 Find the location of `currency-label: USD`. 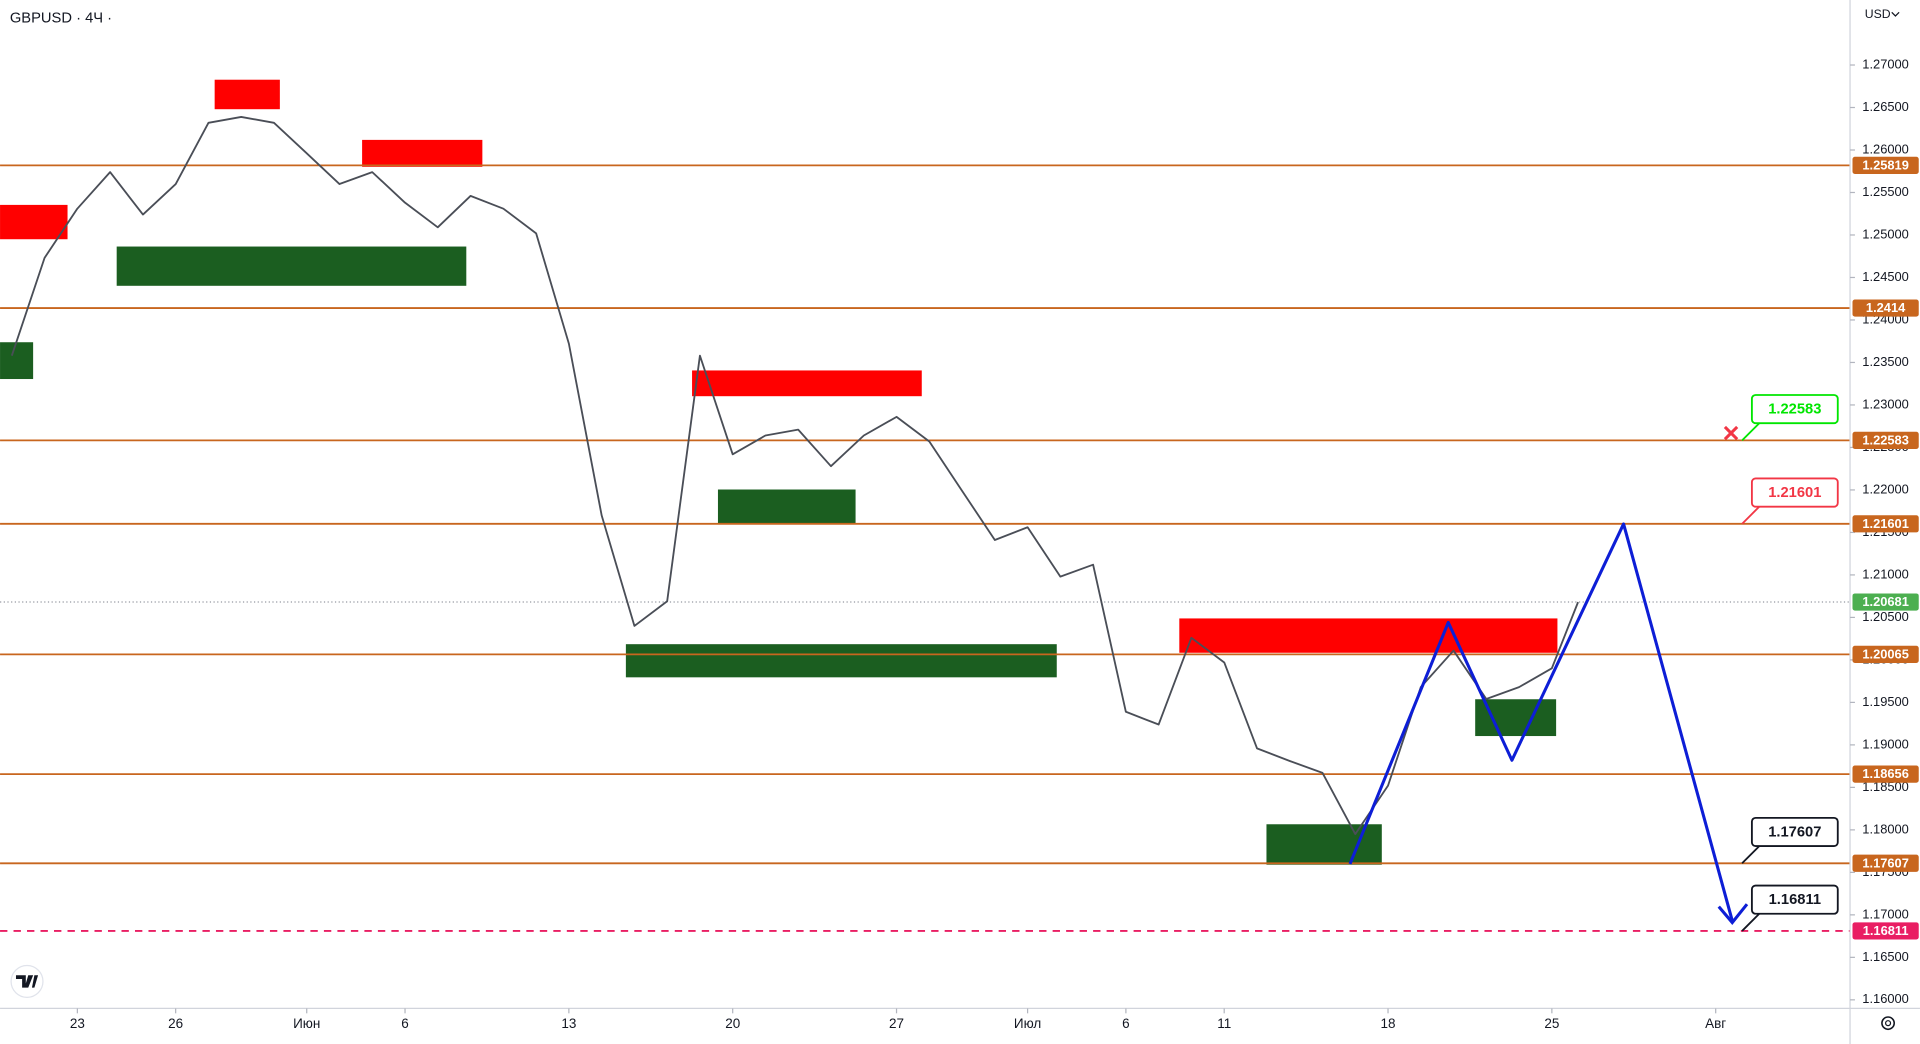

currency-label: USD is located at coordinates (1878, 14).